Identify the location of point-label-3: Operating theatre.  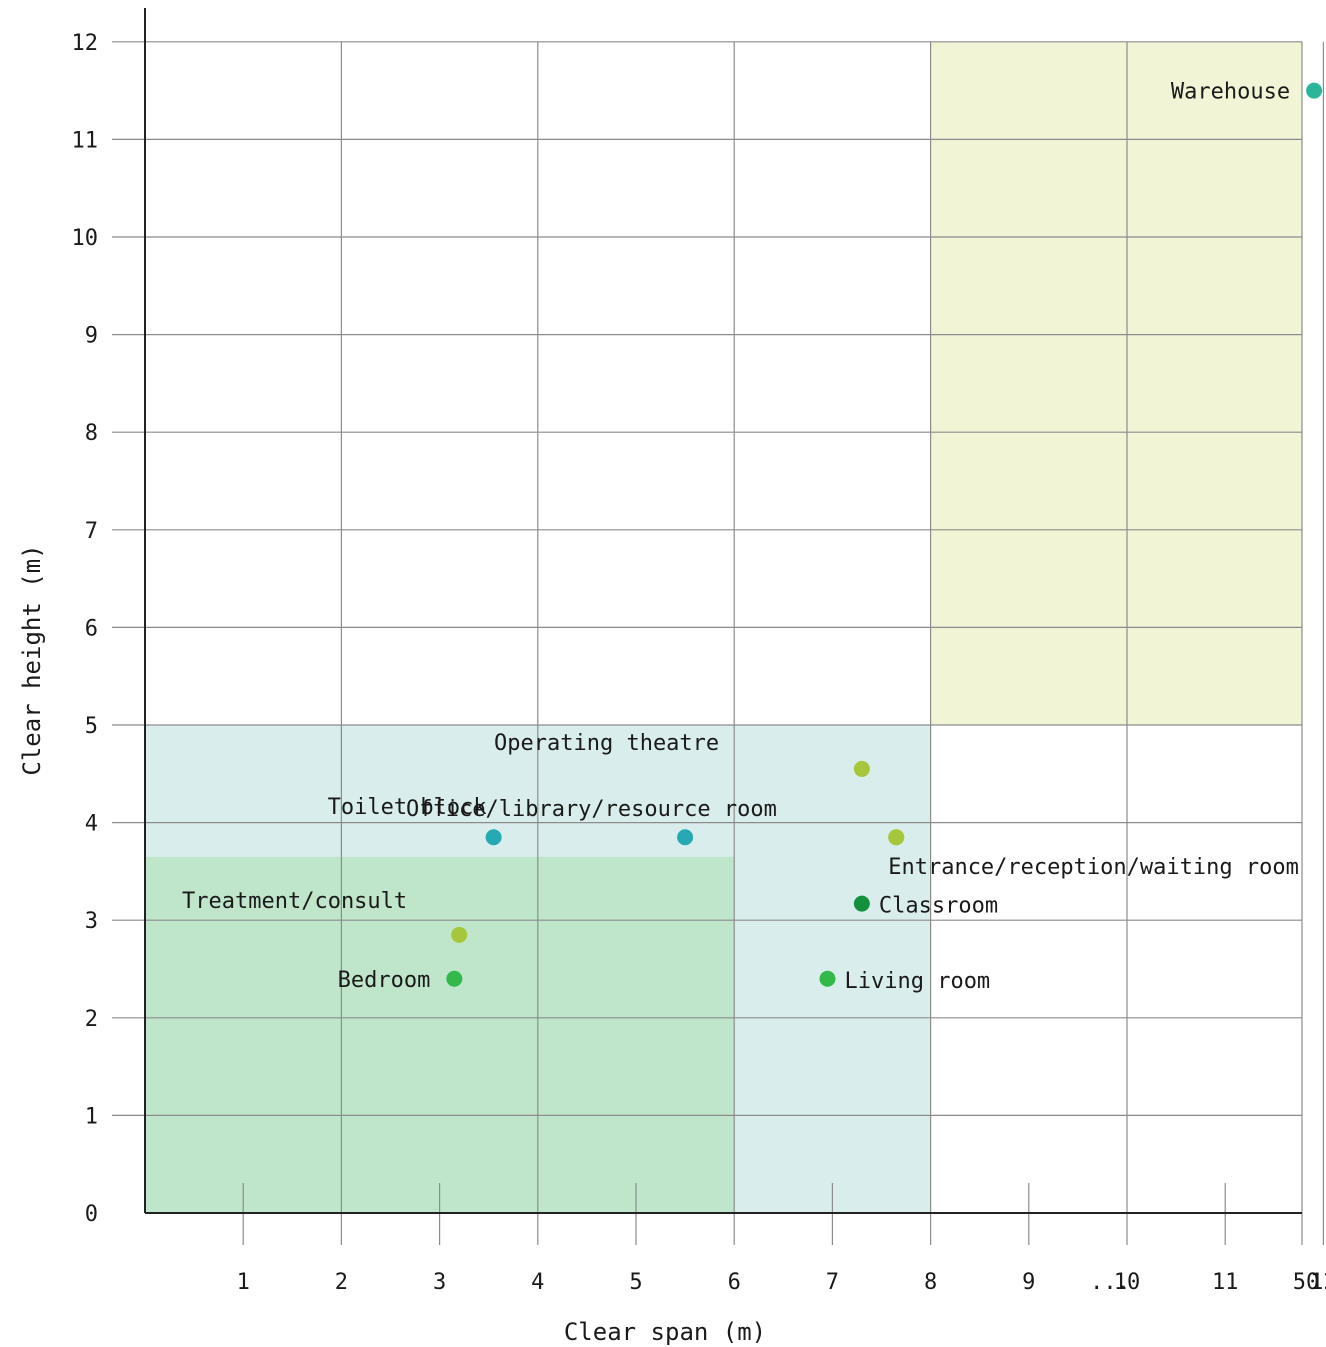
(606, 743).